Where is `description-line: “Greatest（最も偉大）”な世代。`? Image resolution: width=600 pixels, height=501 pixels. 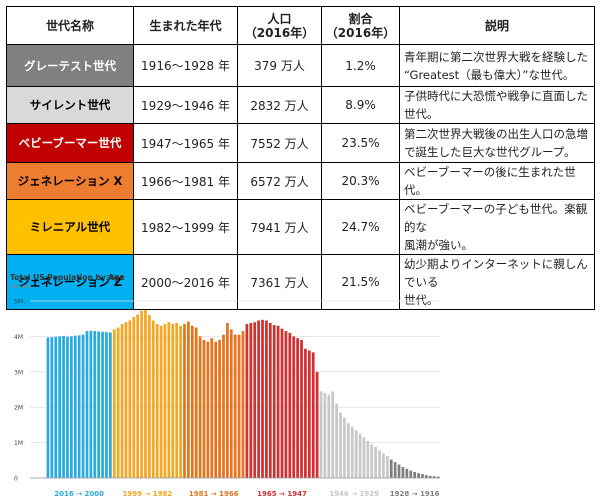
description-line: “Greatest（最も偉大）”な世代。 is located at coordinates (489, 74).